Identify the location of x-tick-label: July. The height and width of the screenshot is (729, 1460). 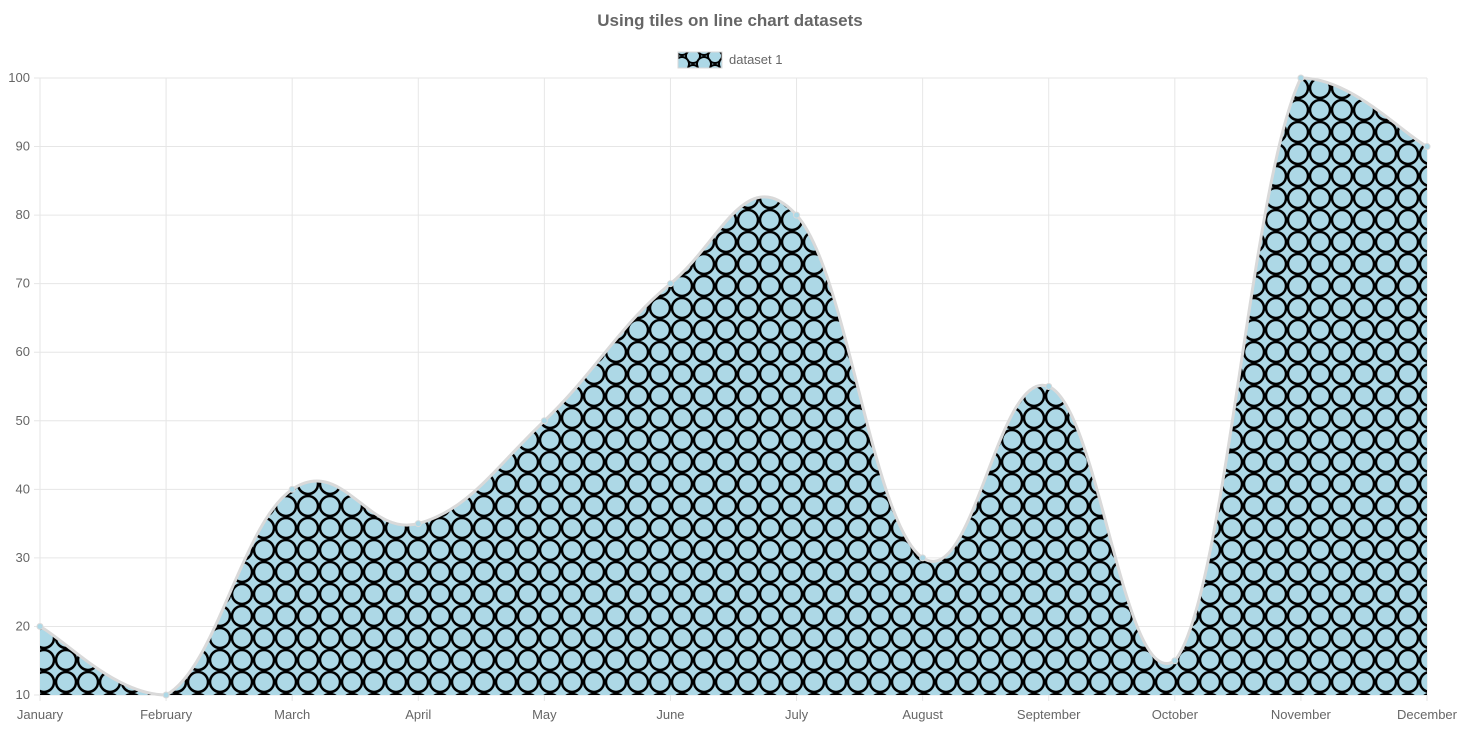
(797, 714).